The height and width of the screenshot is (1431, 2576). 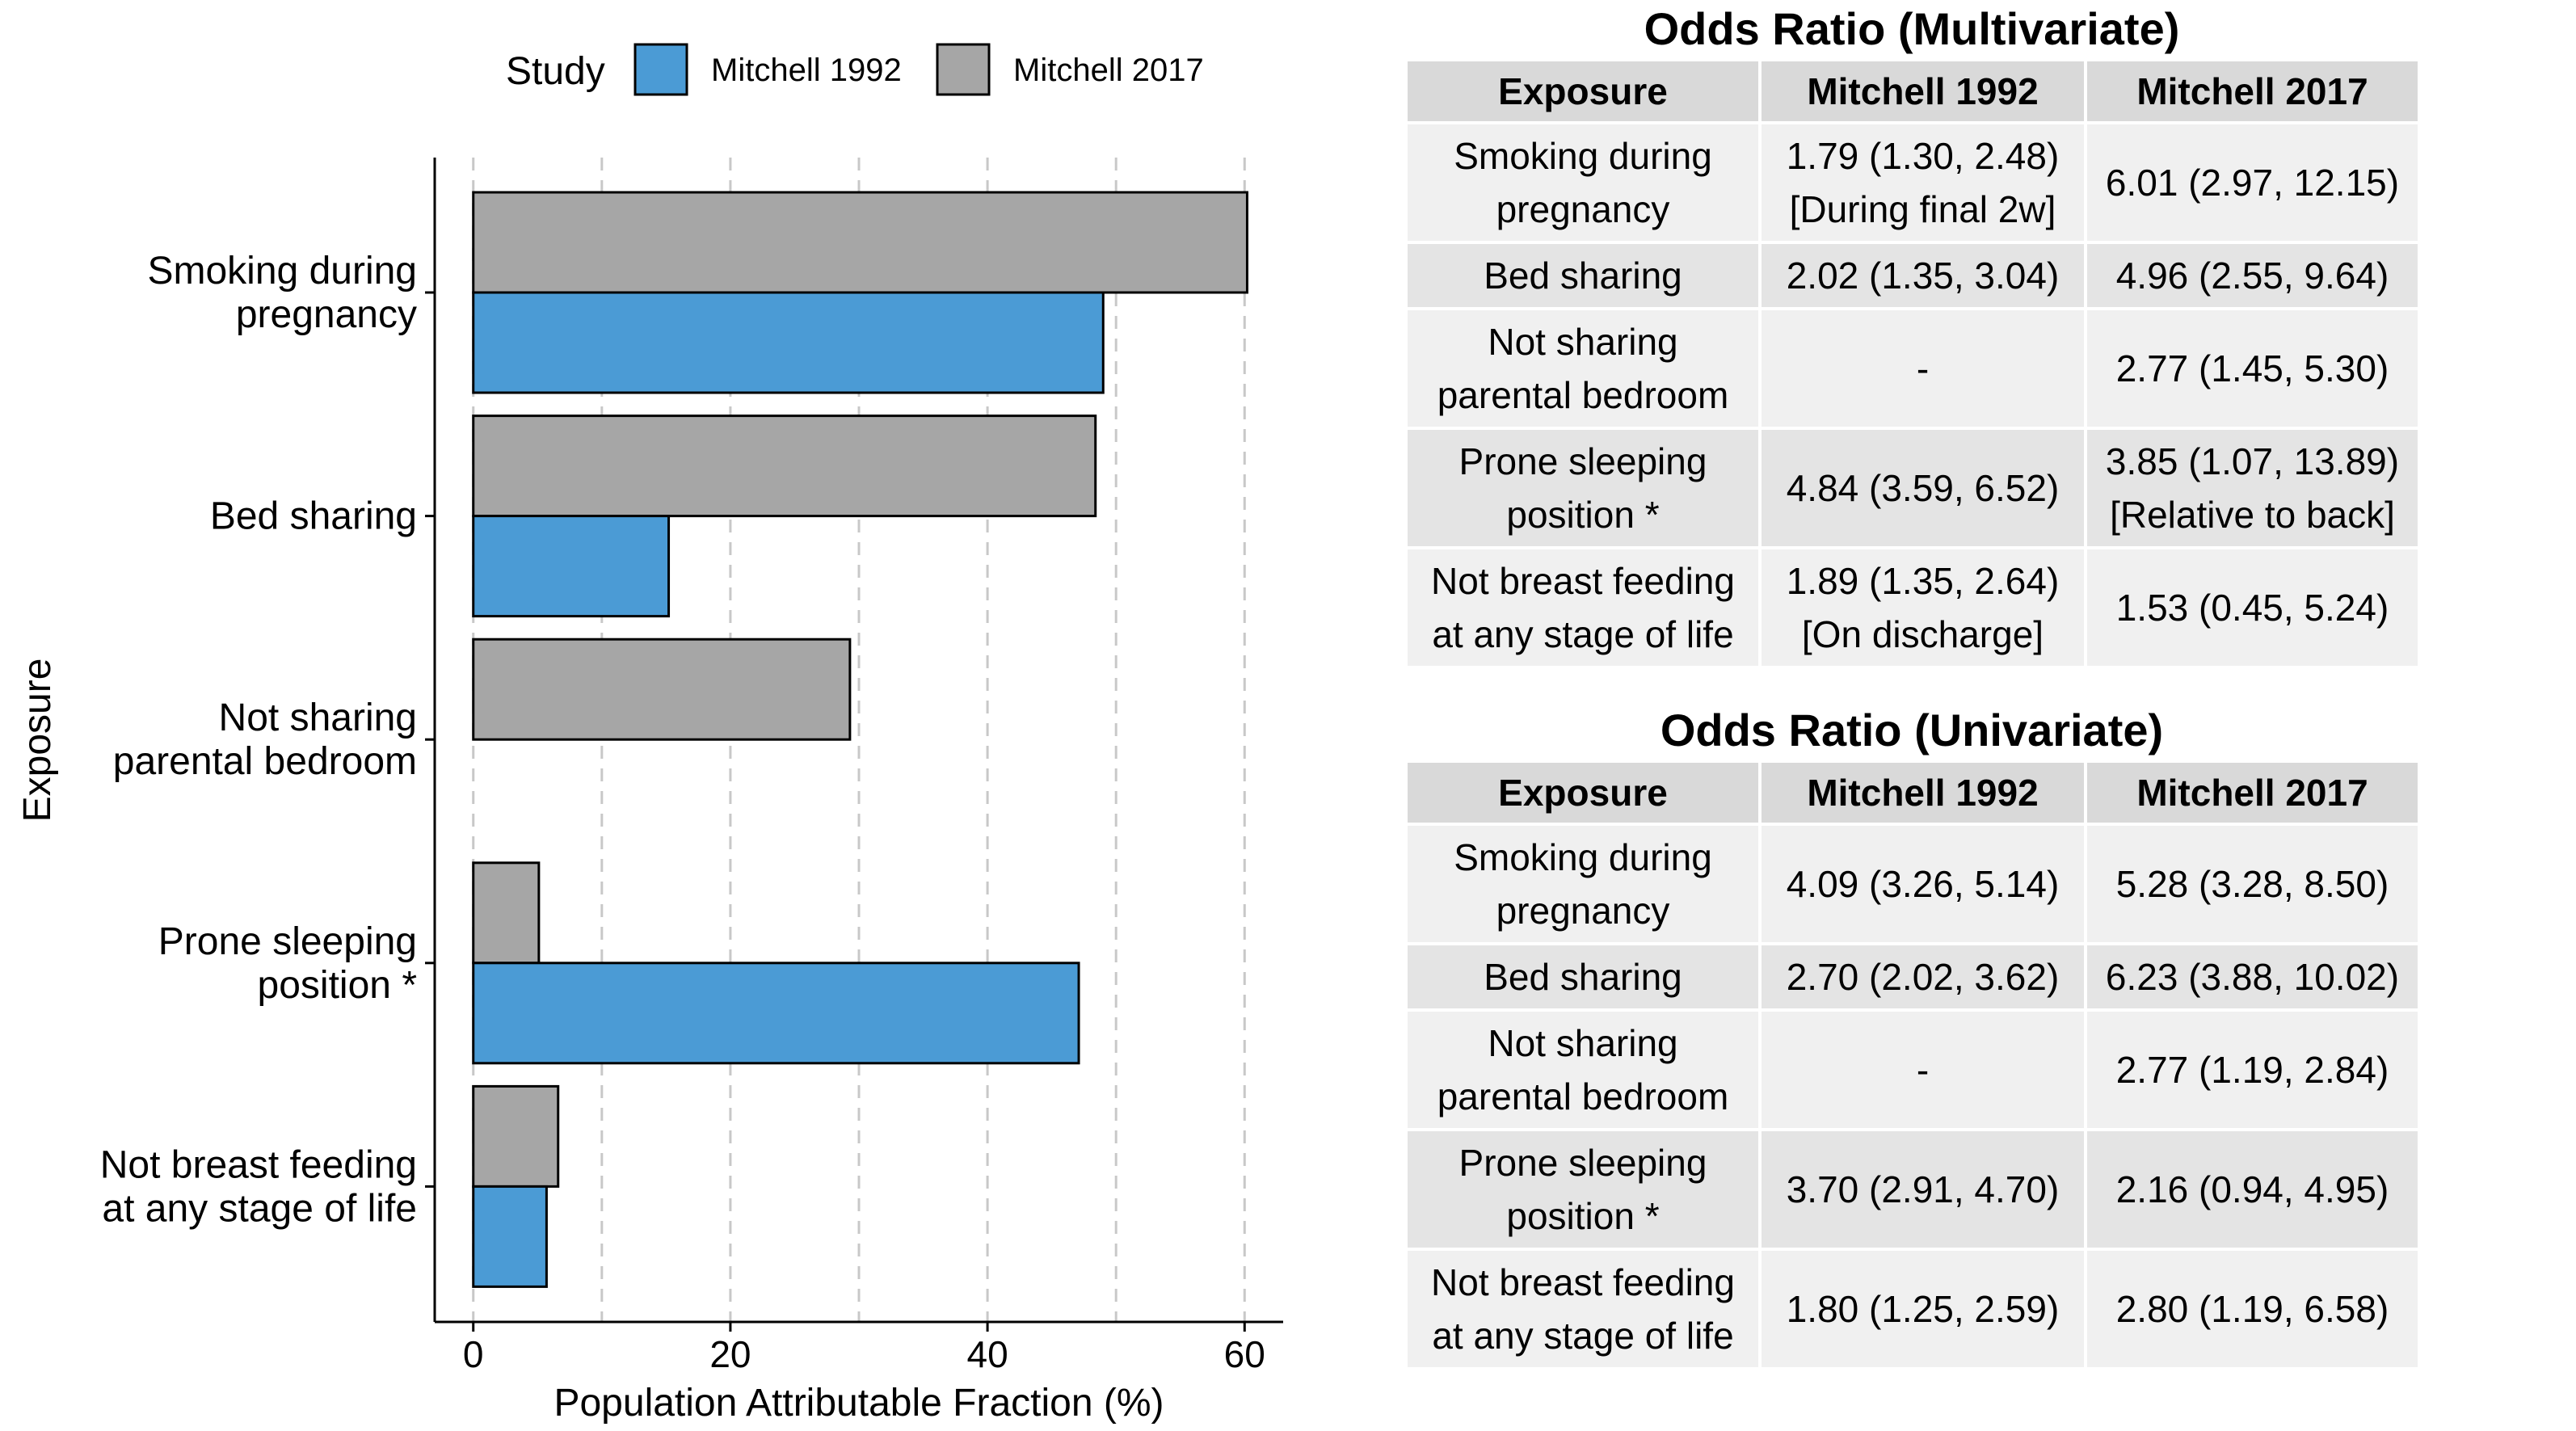 I want to click on odds-ratio-cell: 6.01 (2.97, 12.15), so click(x=2252, y=182).